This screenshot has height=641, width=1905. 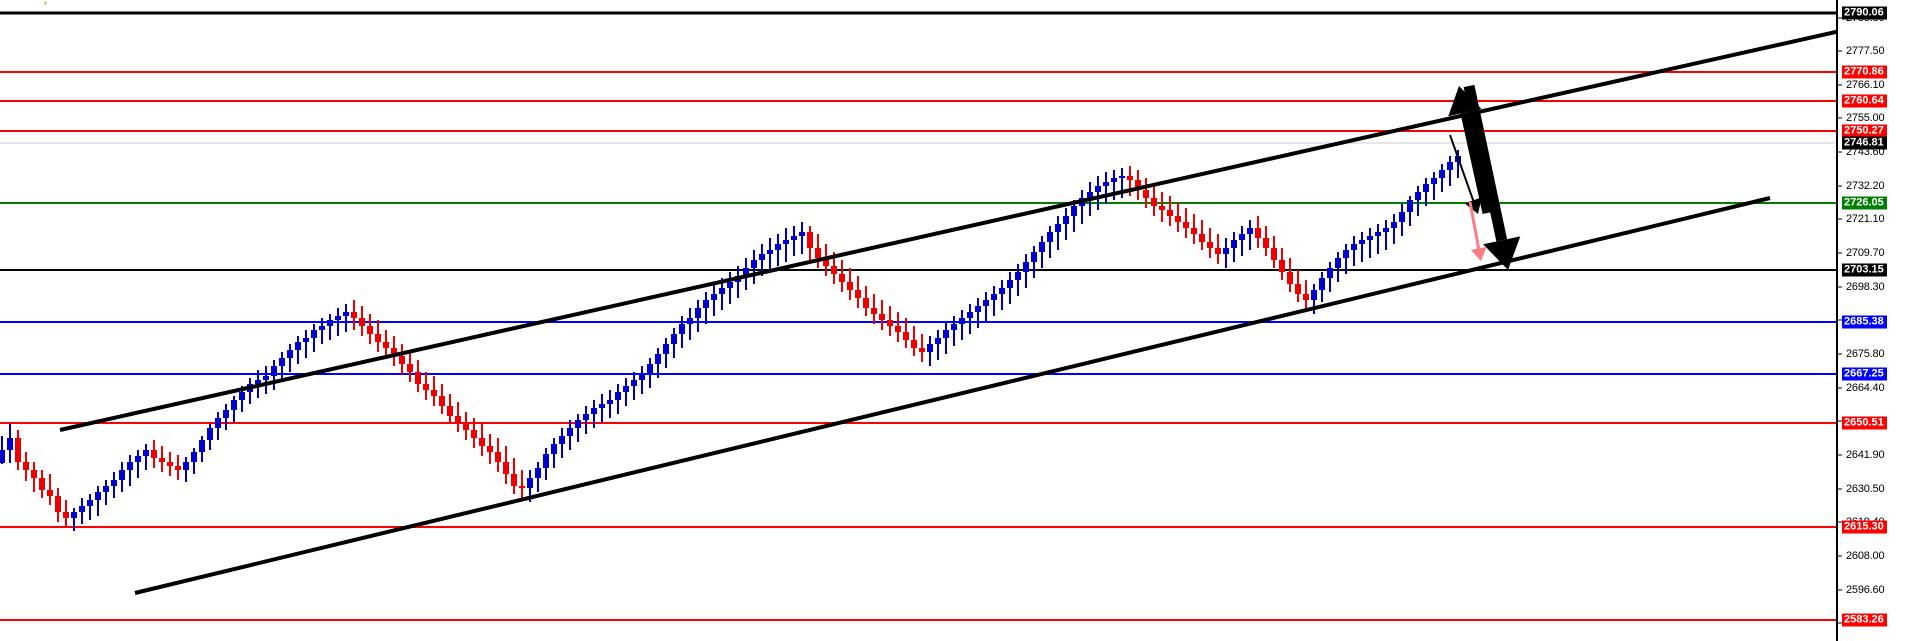 I want to click on down-arrow-pink, so click(x=1477, y=231).